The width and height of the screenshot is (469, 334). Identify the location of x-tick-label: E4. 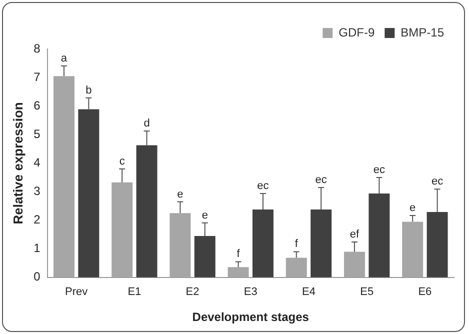
(309, 292).